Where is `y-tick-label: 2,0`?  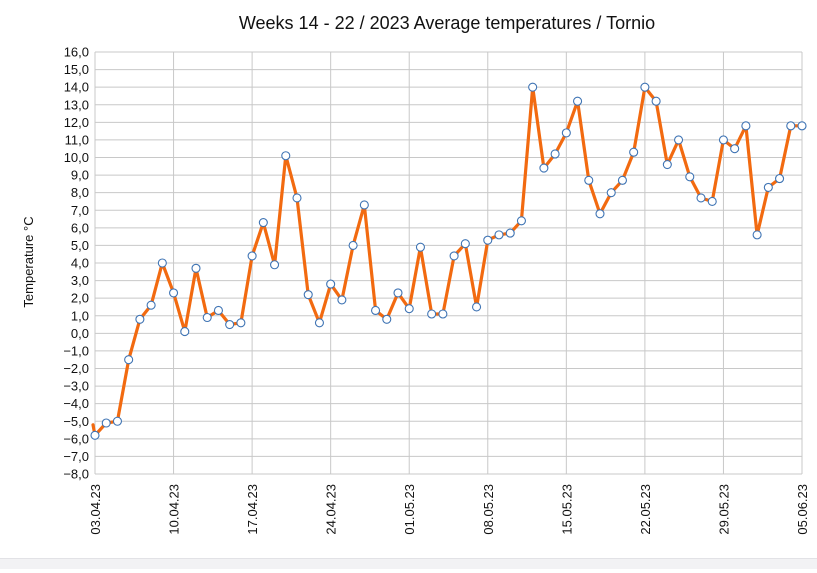 y-tick-label: 2,0 is located at coordinates (80, 298).